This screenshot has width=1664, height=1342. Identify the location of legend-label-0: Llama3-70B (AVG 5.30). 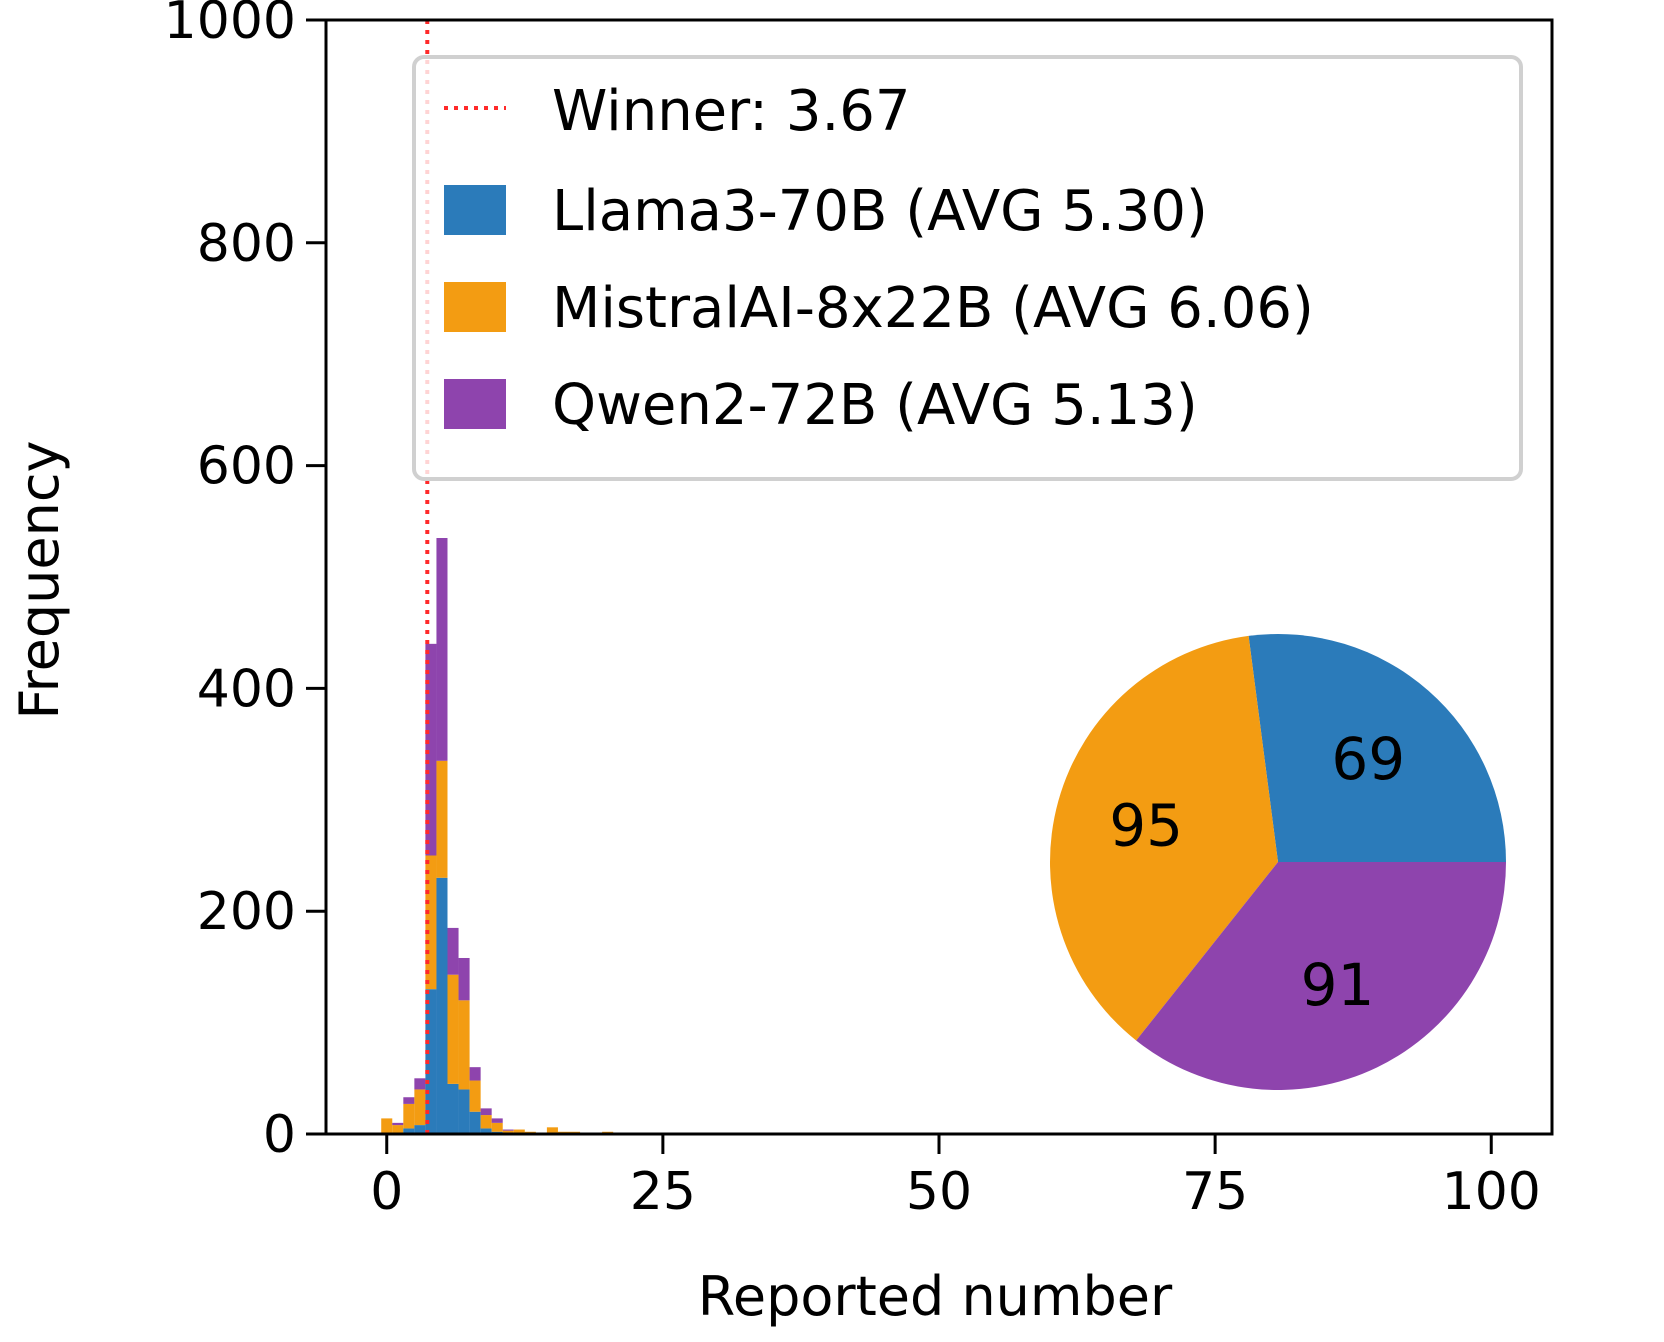
(880, 211).